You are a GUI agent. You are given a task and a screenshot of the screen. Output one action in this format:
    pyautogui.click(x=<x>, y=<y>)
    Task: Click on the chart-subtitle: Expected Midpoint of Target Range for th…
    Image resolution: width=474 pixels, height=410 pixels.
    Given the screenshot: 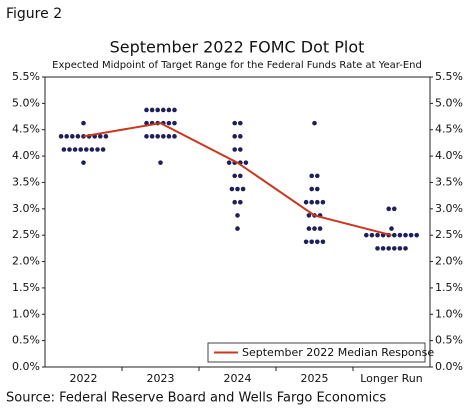 What is the action you would take?
    pyautogui.click(x=237, y=65)
    